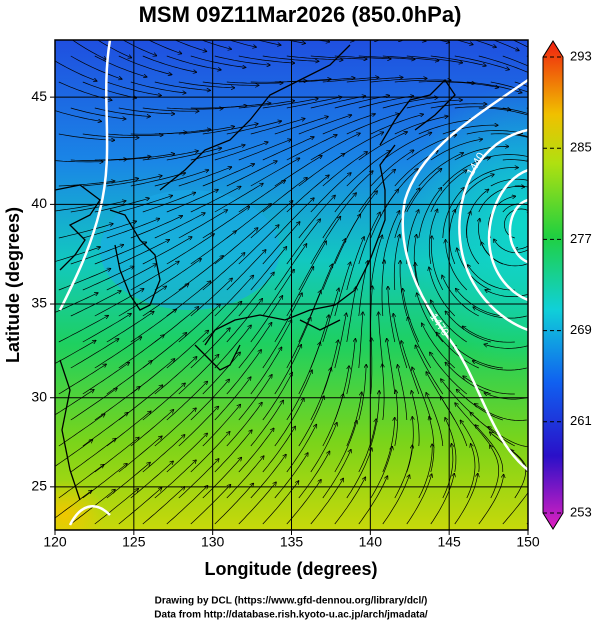 This screenshot has height=625, width=599. I want to click on colorbar-label: 293, so click(581, 55).